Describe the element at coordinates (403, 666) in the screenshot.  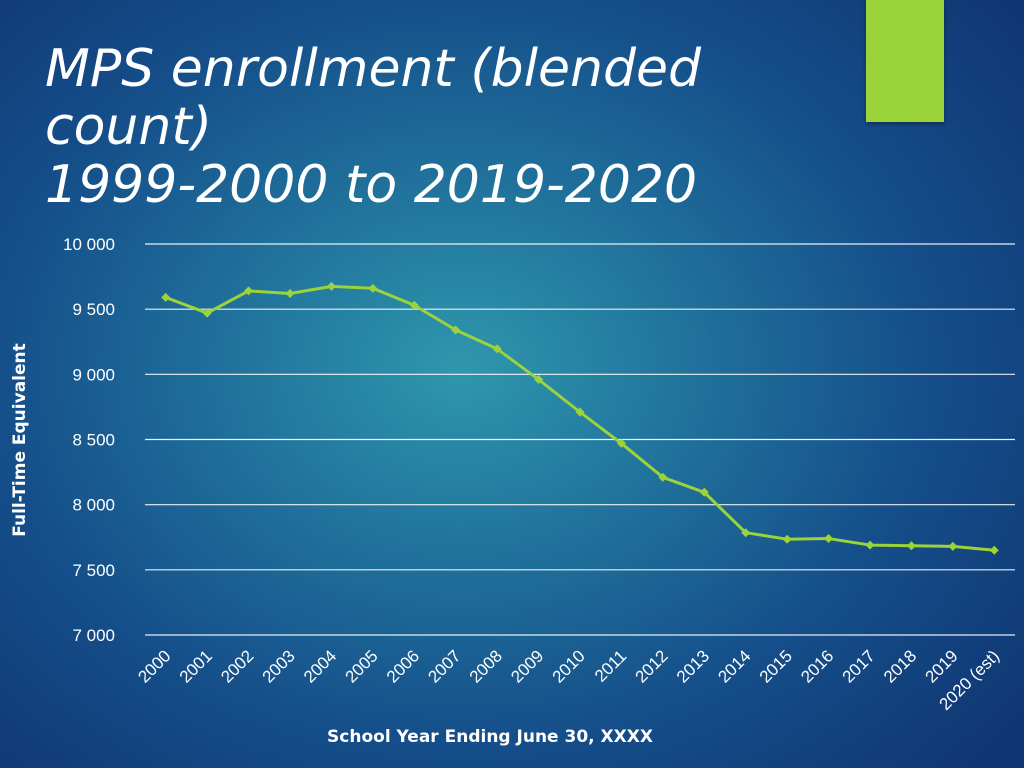
I see `x-tick-label: 2006` at that location.